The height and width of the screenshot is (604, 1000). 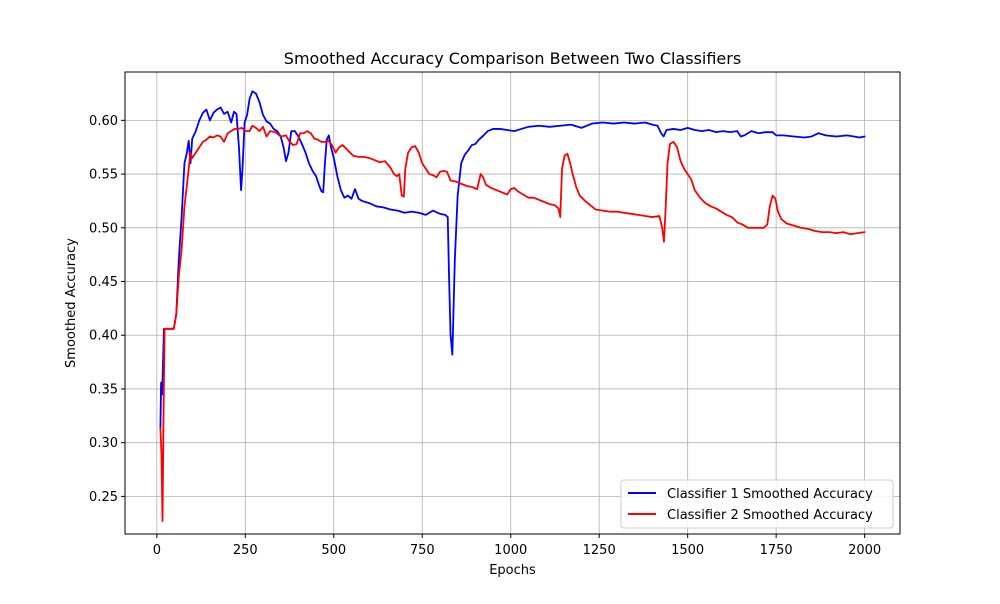 I want to click on legend-box, so click(x=757, y=504).